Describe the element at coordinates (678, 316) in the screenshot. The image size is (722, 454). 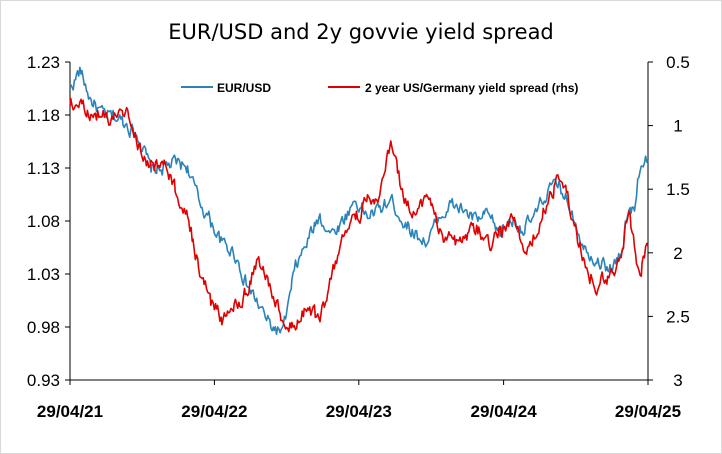
I see `right-tick-label: 2.5` at that location.